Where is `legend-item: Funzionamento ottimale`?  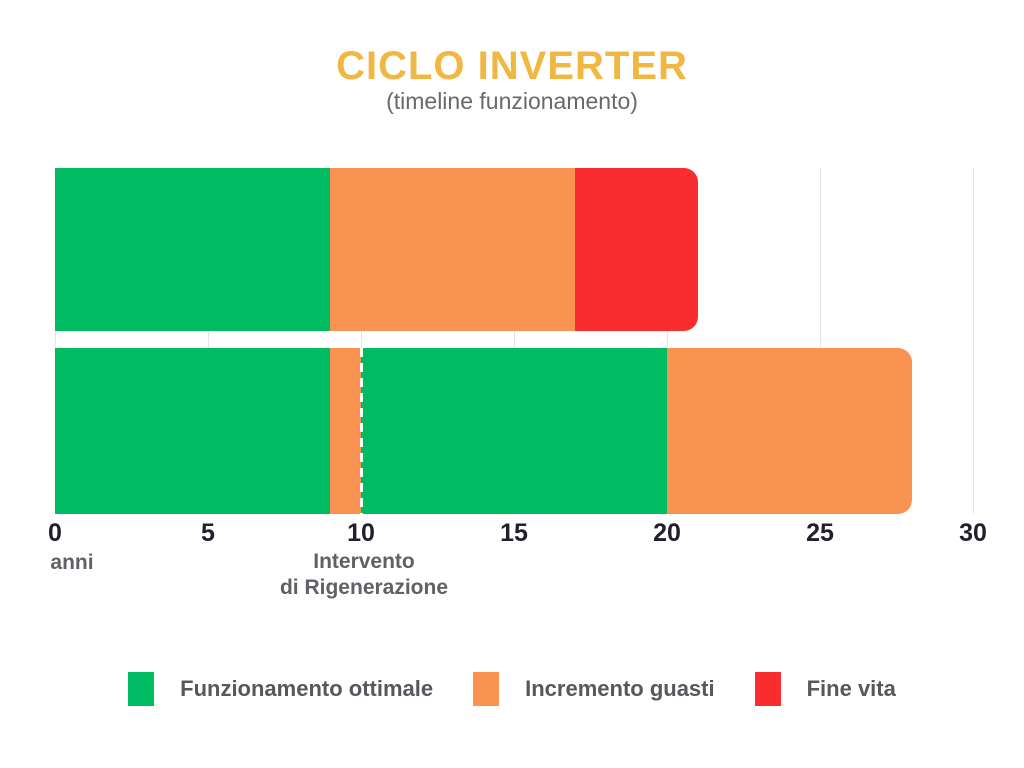
legend-item: Funzionamento ottimale is located at coordinates (280, 689).